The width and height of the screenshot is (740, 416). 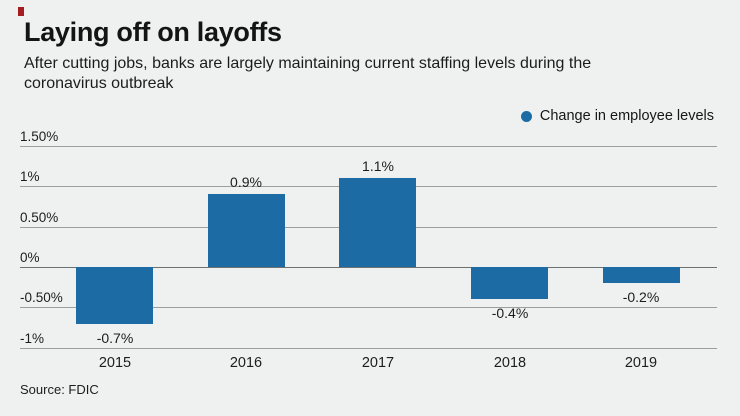 I want to click on x-axis-tick-label: 2019, so click(x=641, y=363).